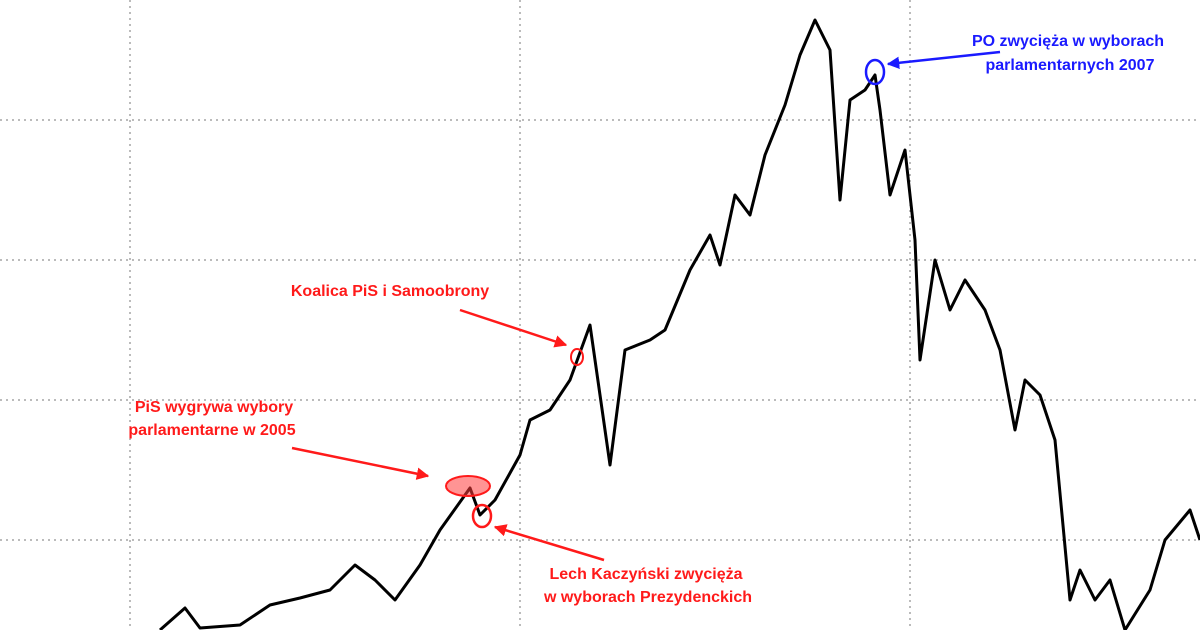 The height and width of the screenshot is (630, 1200). I want to click on annotation-text: PO zwycięża w wyborach, so click(1068, 41).